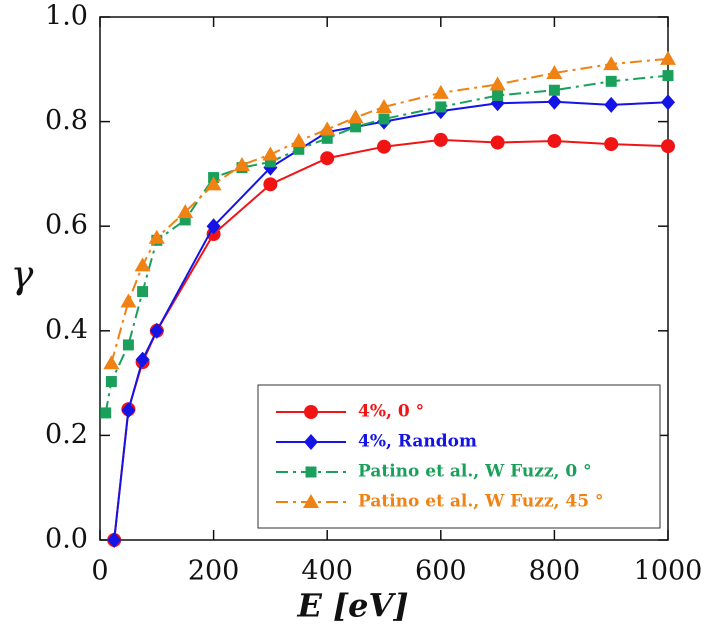 The image size is (705, 637). What do you see at coordinates (555, 571) in the screenshot?
I see `x-tick-label: 800` at bounding box center [555, 571].